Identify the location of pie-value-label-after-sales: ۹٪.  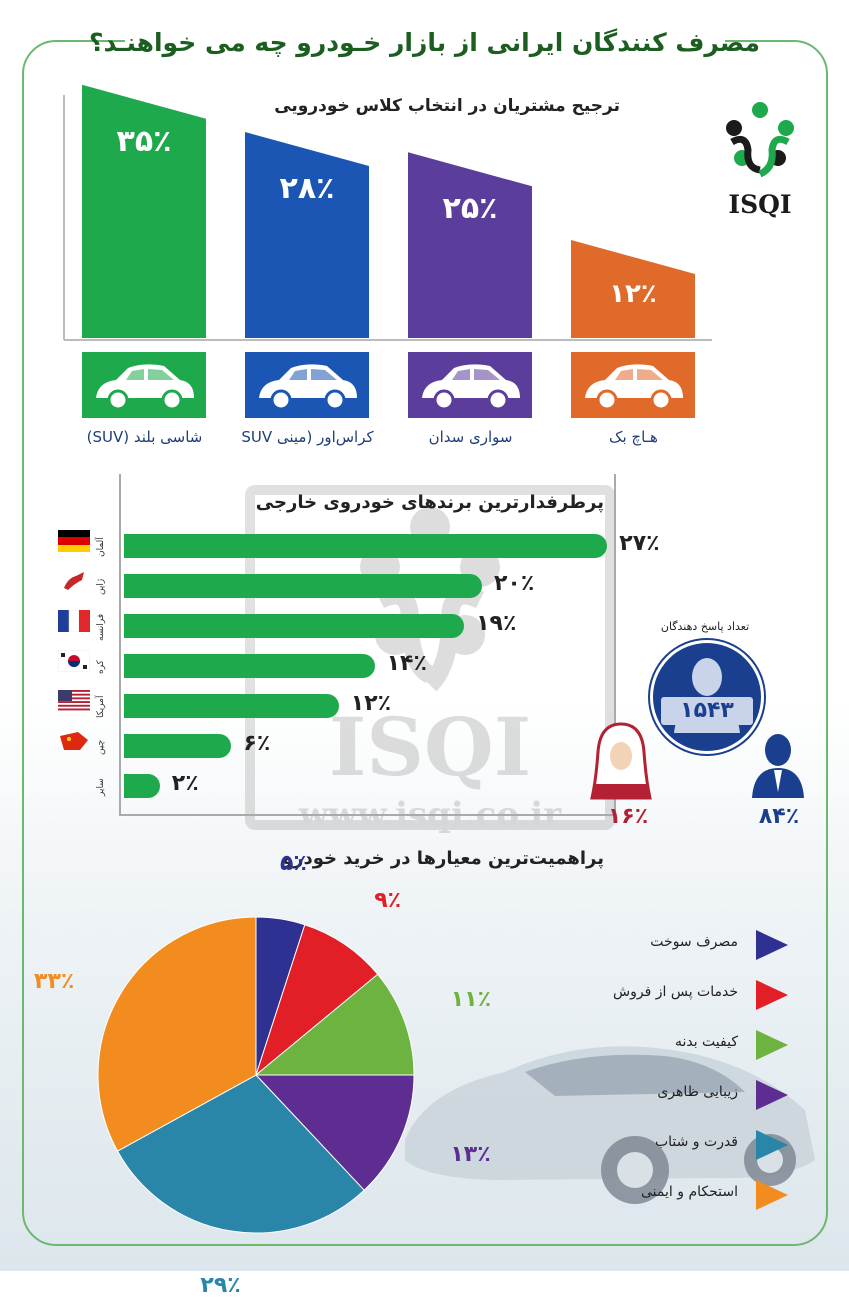
(388, 900).